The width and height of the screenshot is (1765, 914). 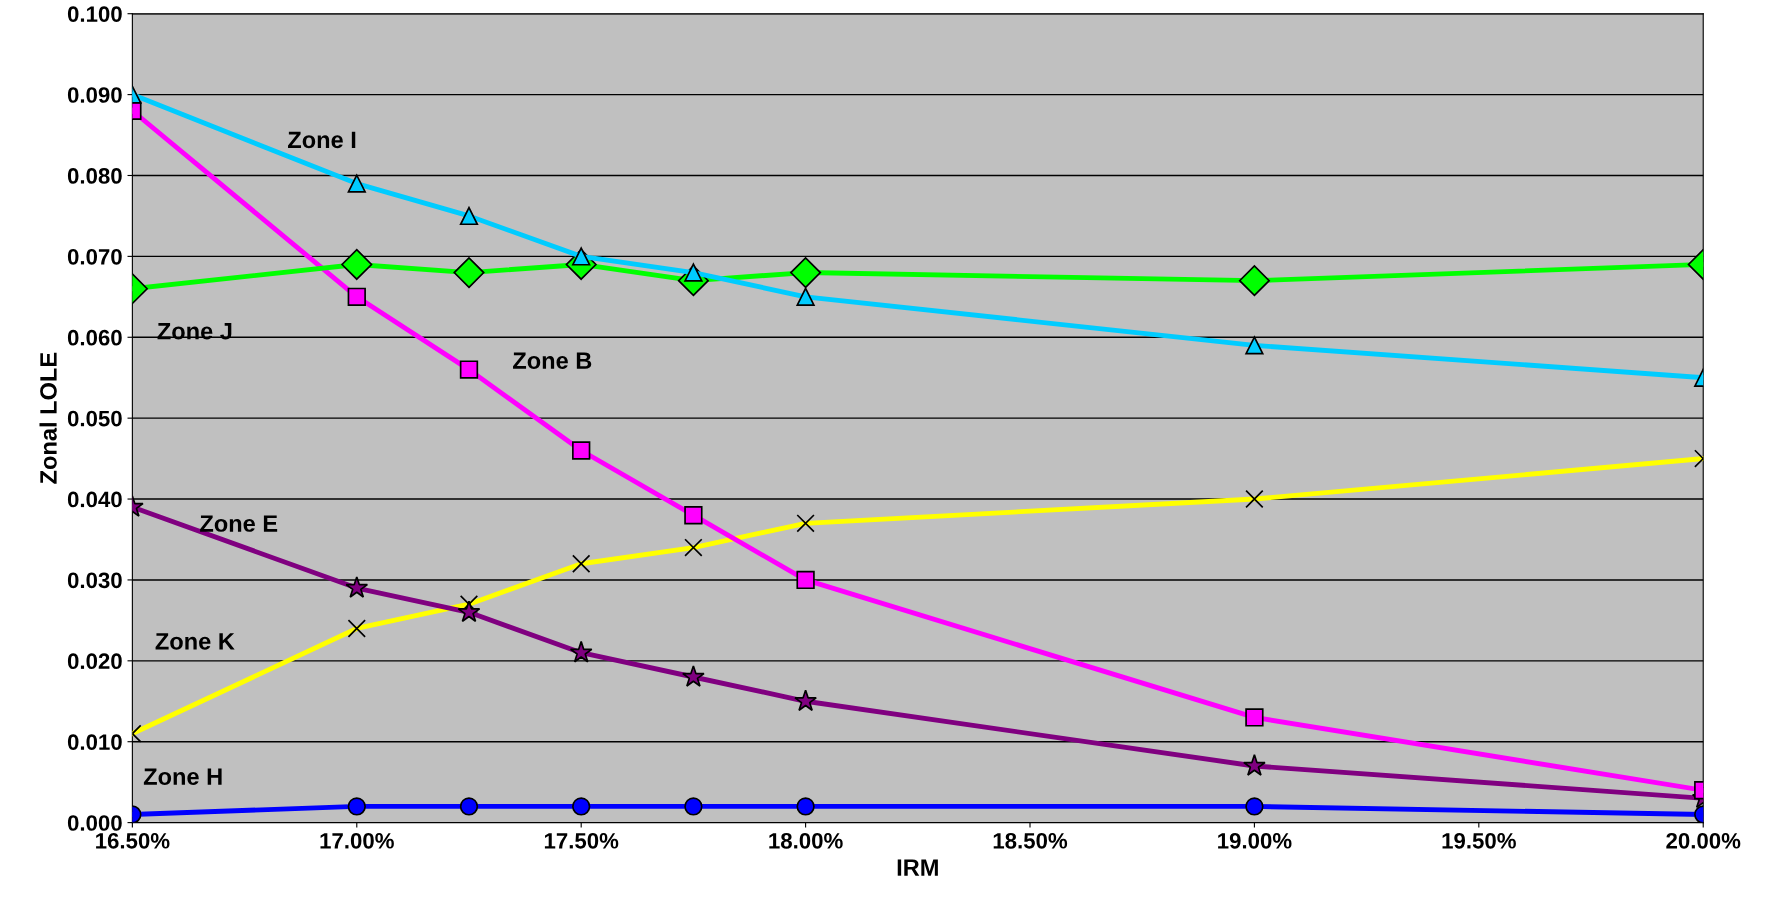 I want to click on x-tick-label: 18.00%, so click(x=806, y=840).